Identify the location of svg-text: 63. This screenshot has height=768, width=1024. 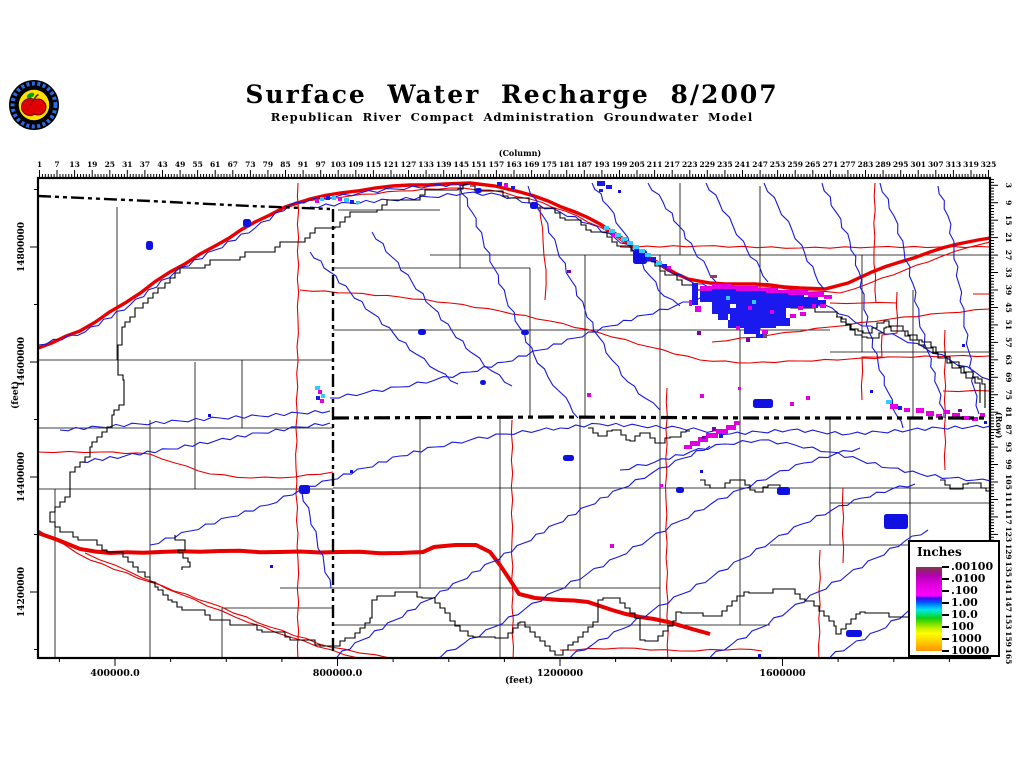
(1008, 360).